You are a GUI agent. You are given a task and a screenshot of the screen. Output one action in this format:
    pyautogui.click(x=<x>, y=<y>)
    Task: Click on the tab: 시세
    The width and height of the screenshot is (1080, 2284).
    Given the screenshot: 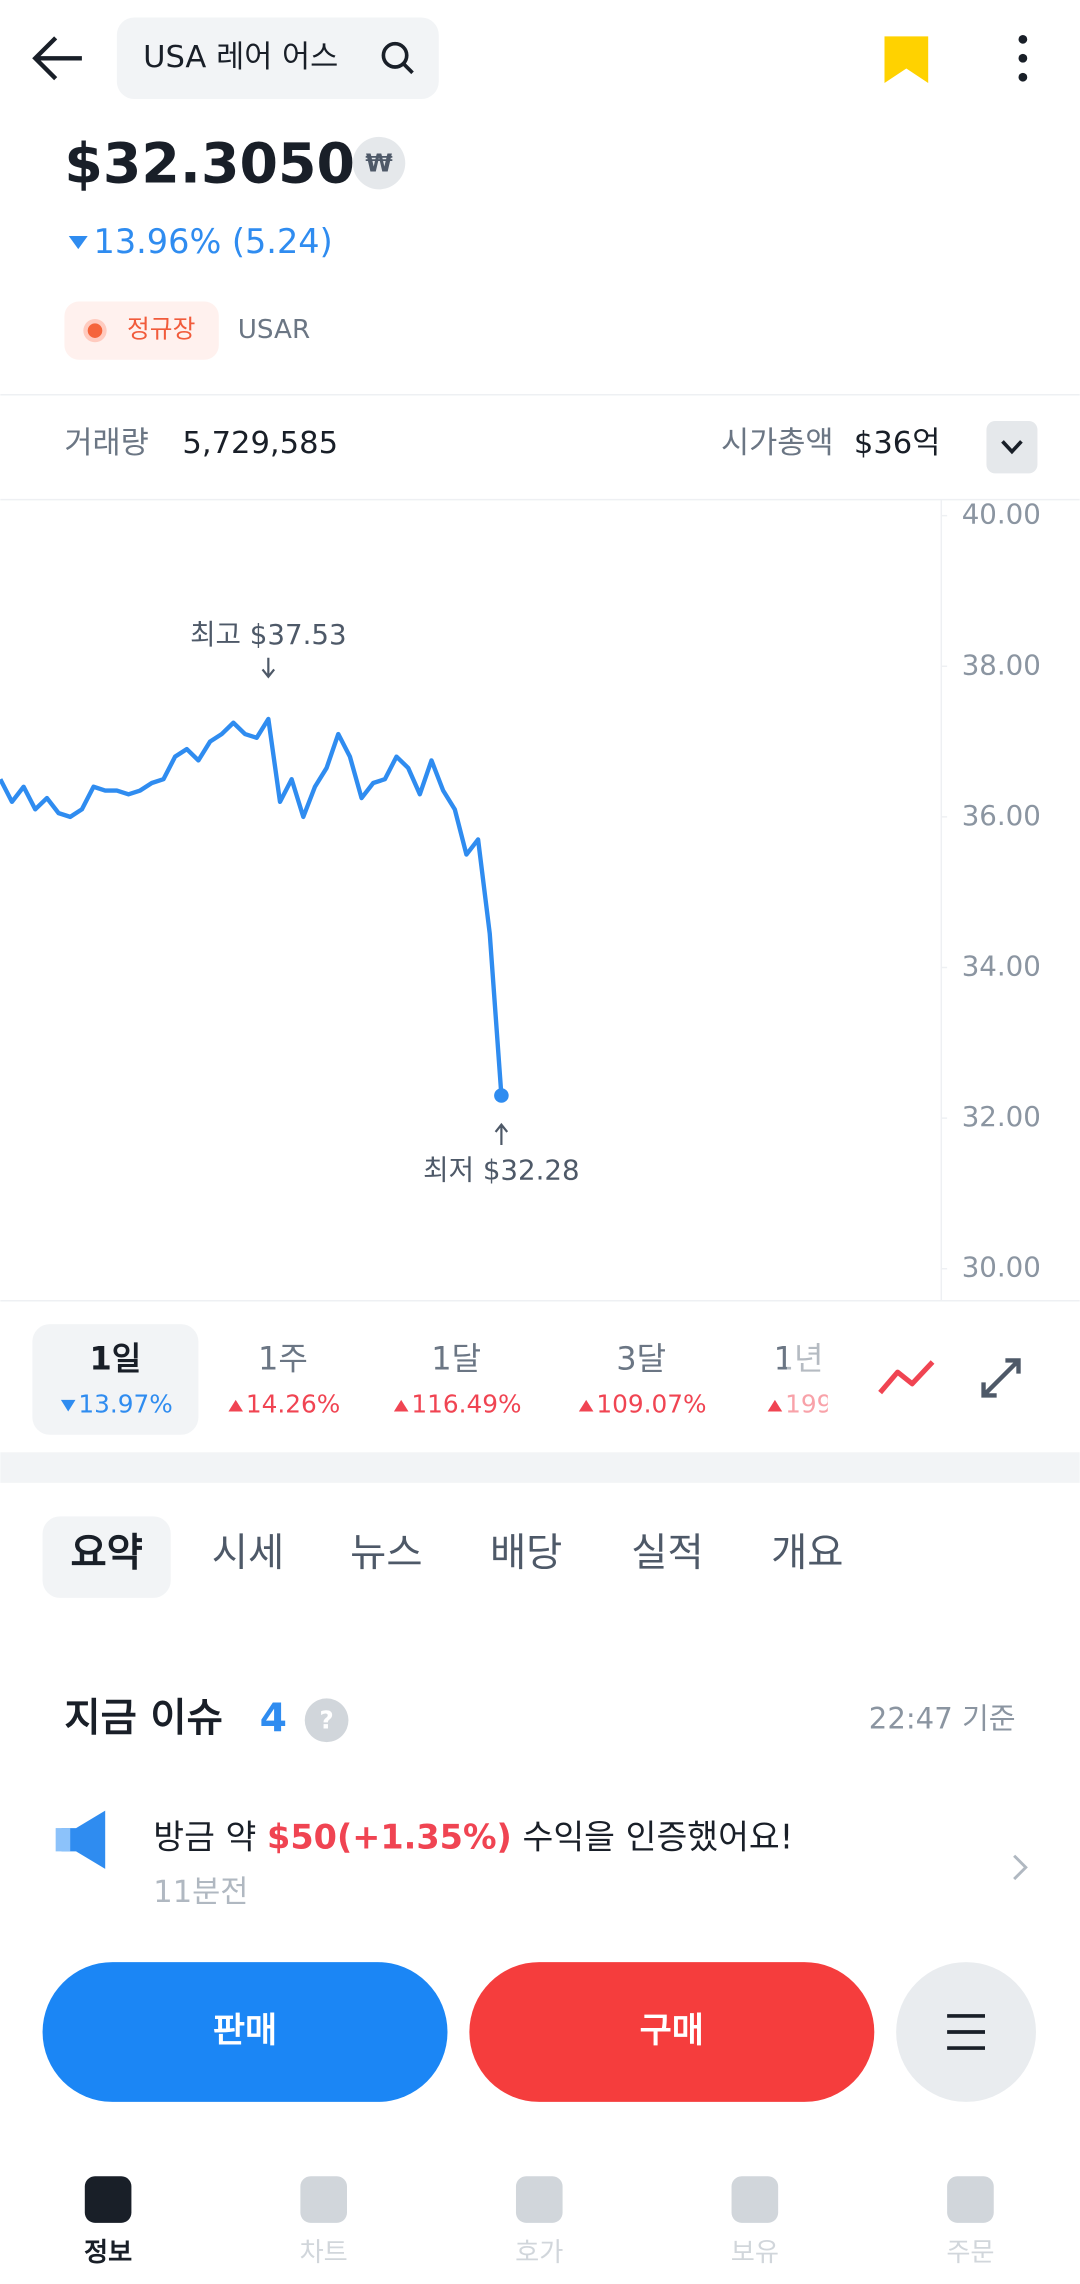 What is the action you would take?
    pyautogui.click(x=248, y=1553)
    